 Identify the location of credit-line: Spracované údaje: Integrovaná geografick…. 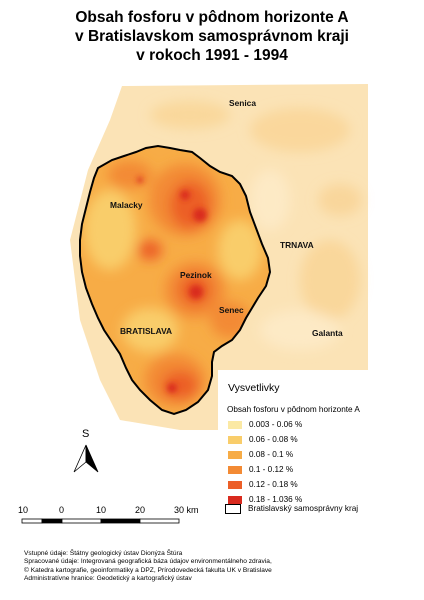
(148, 562).